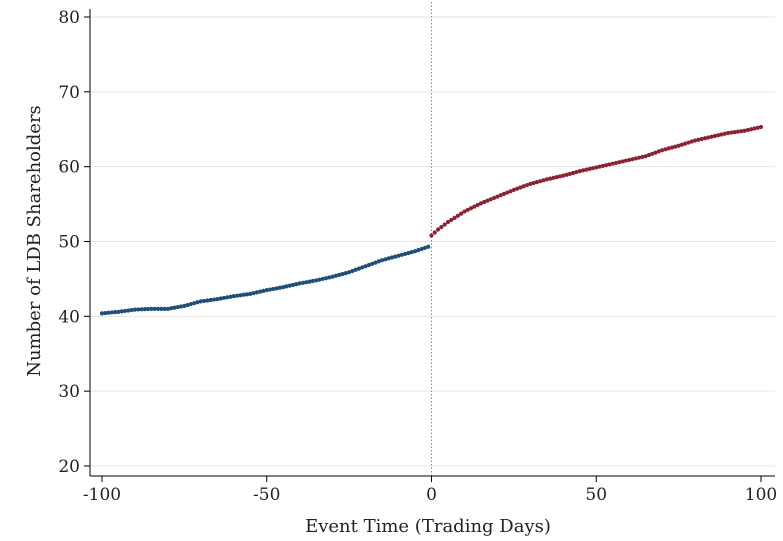 This screenshot has height=541, width=783. Describe the element at coordinates (431, 495) in the screenshot. I see `x-tick-label: 0` at that location.